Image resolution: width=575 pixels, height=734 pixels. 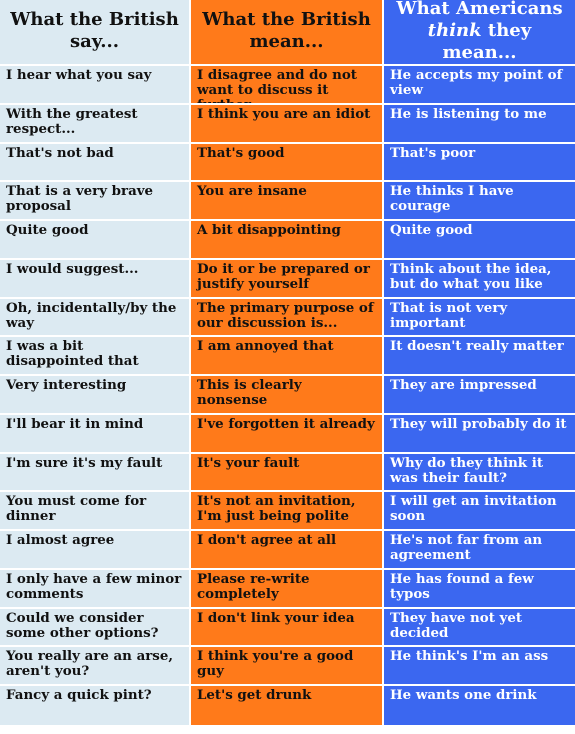 What do you see at coordinates (479, 356) in the screenshot?
I see `americans-think-cell: It doesn't really matter` at bounding box center [479, 356].